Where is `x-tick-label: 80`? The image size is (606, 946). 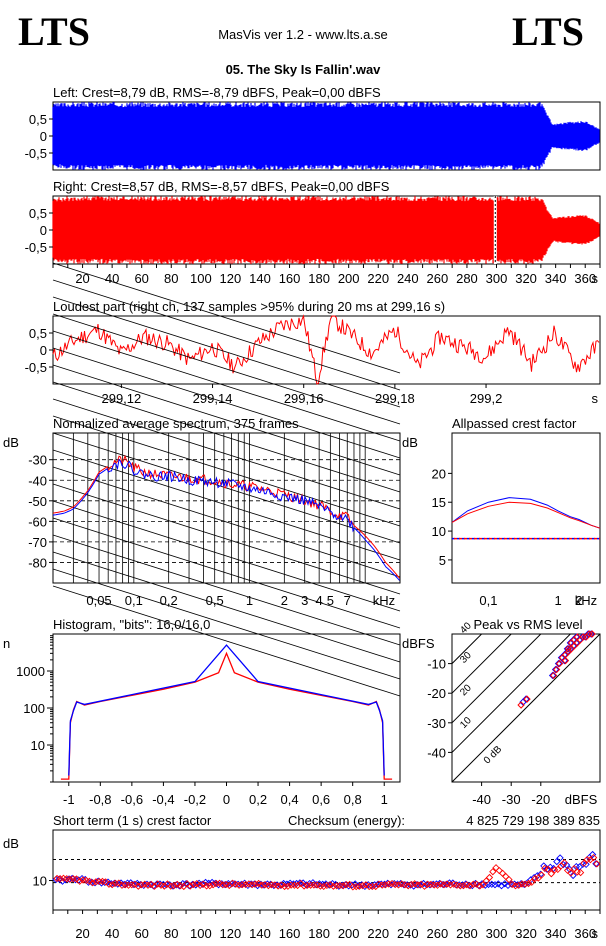
x-tick-label: 80 is located at coordinates (171, 933).